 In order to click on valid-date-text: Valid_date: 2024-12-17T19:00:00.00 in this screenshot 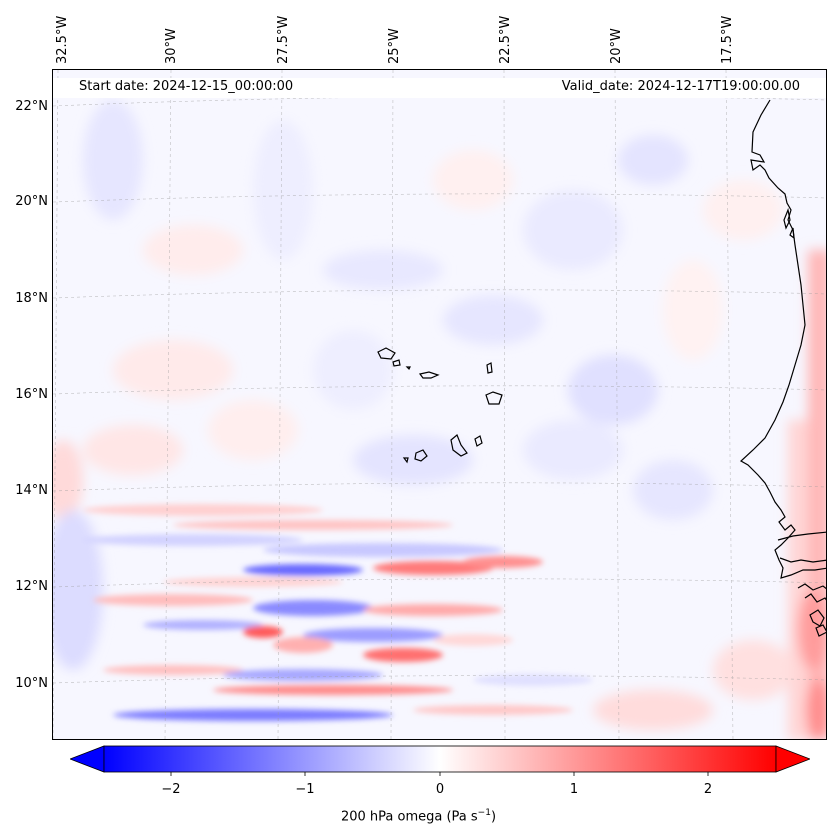, I will do `click(680, 86)`.